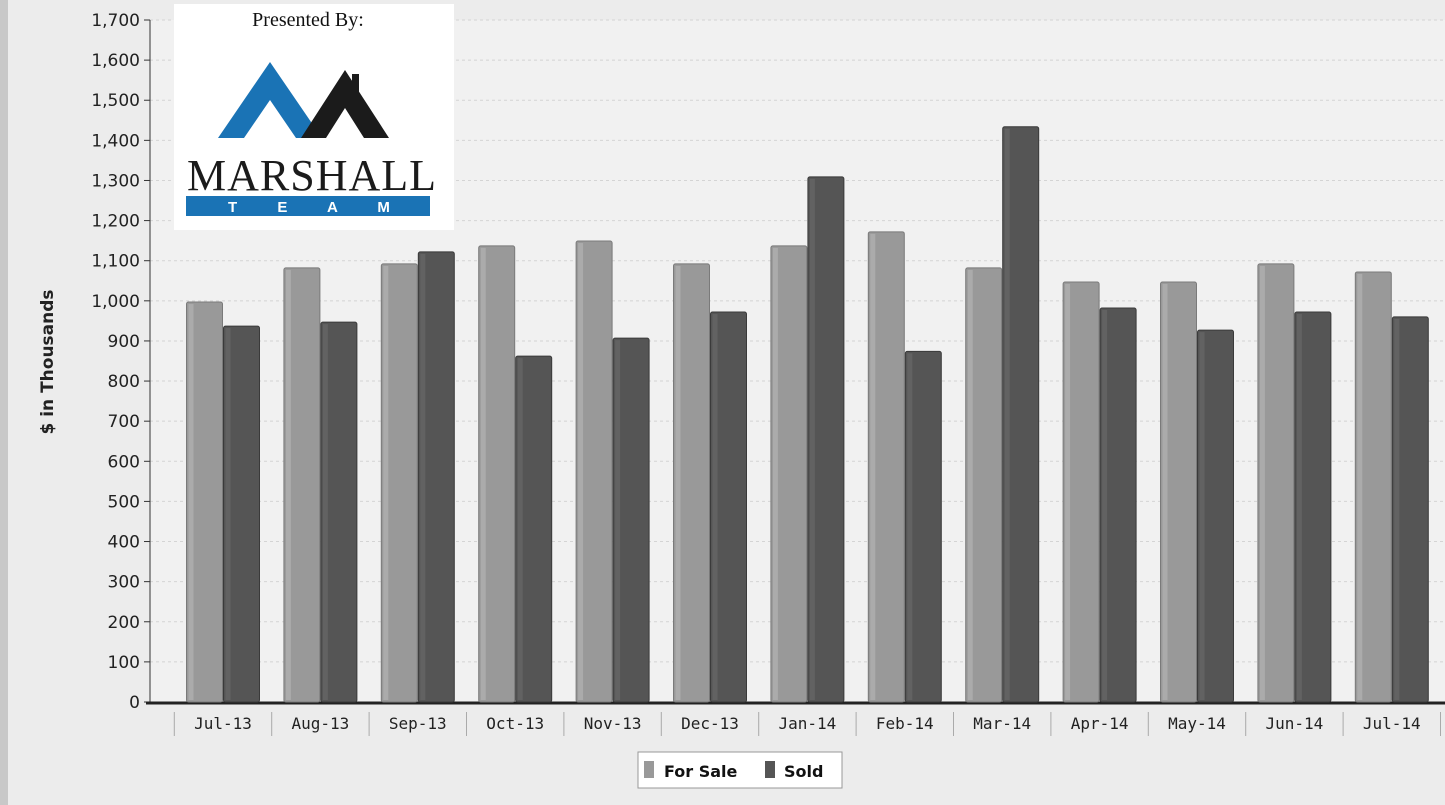 The width and height of the screenshot is (1445, 805). I want to click on x-tick-label: Nov-13, so click(613, 723).